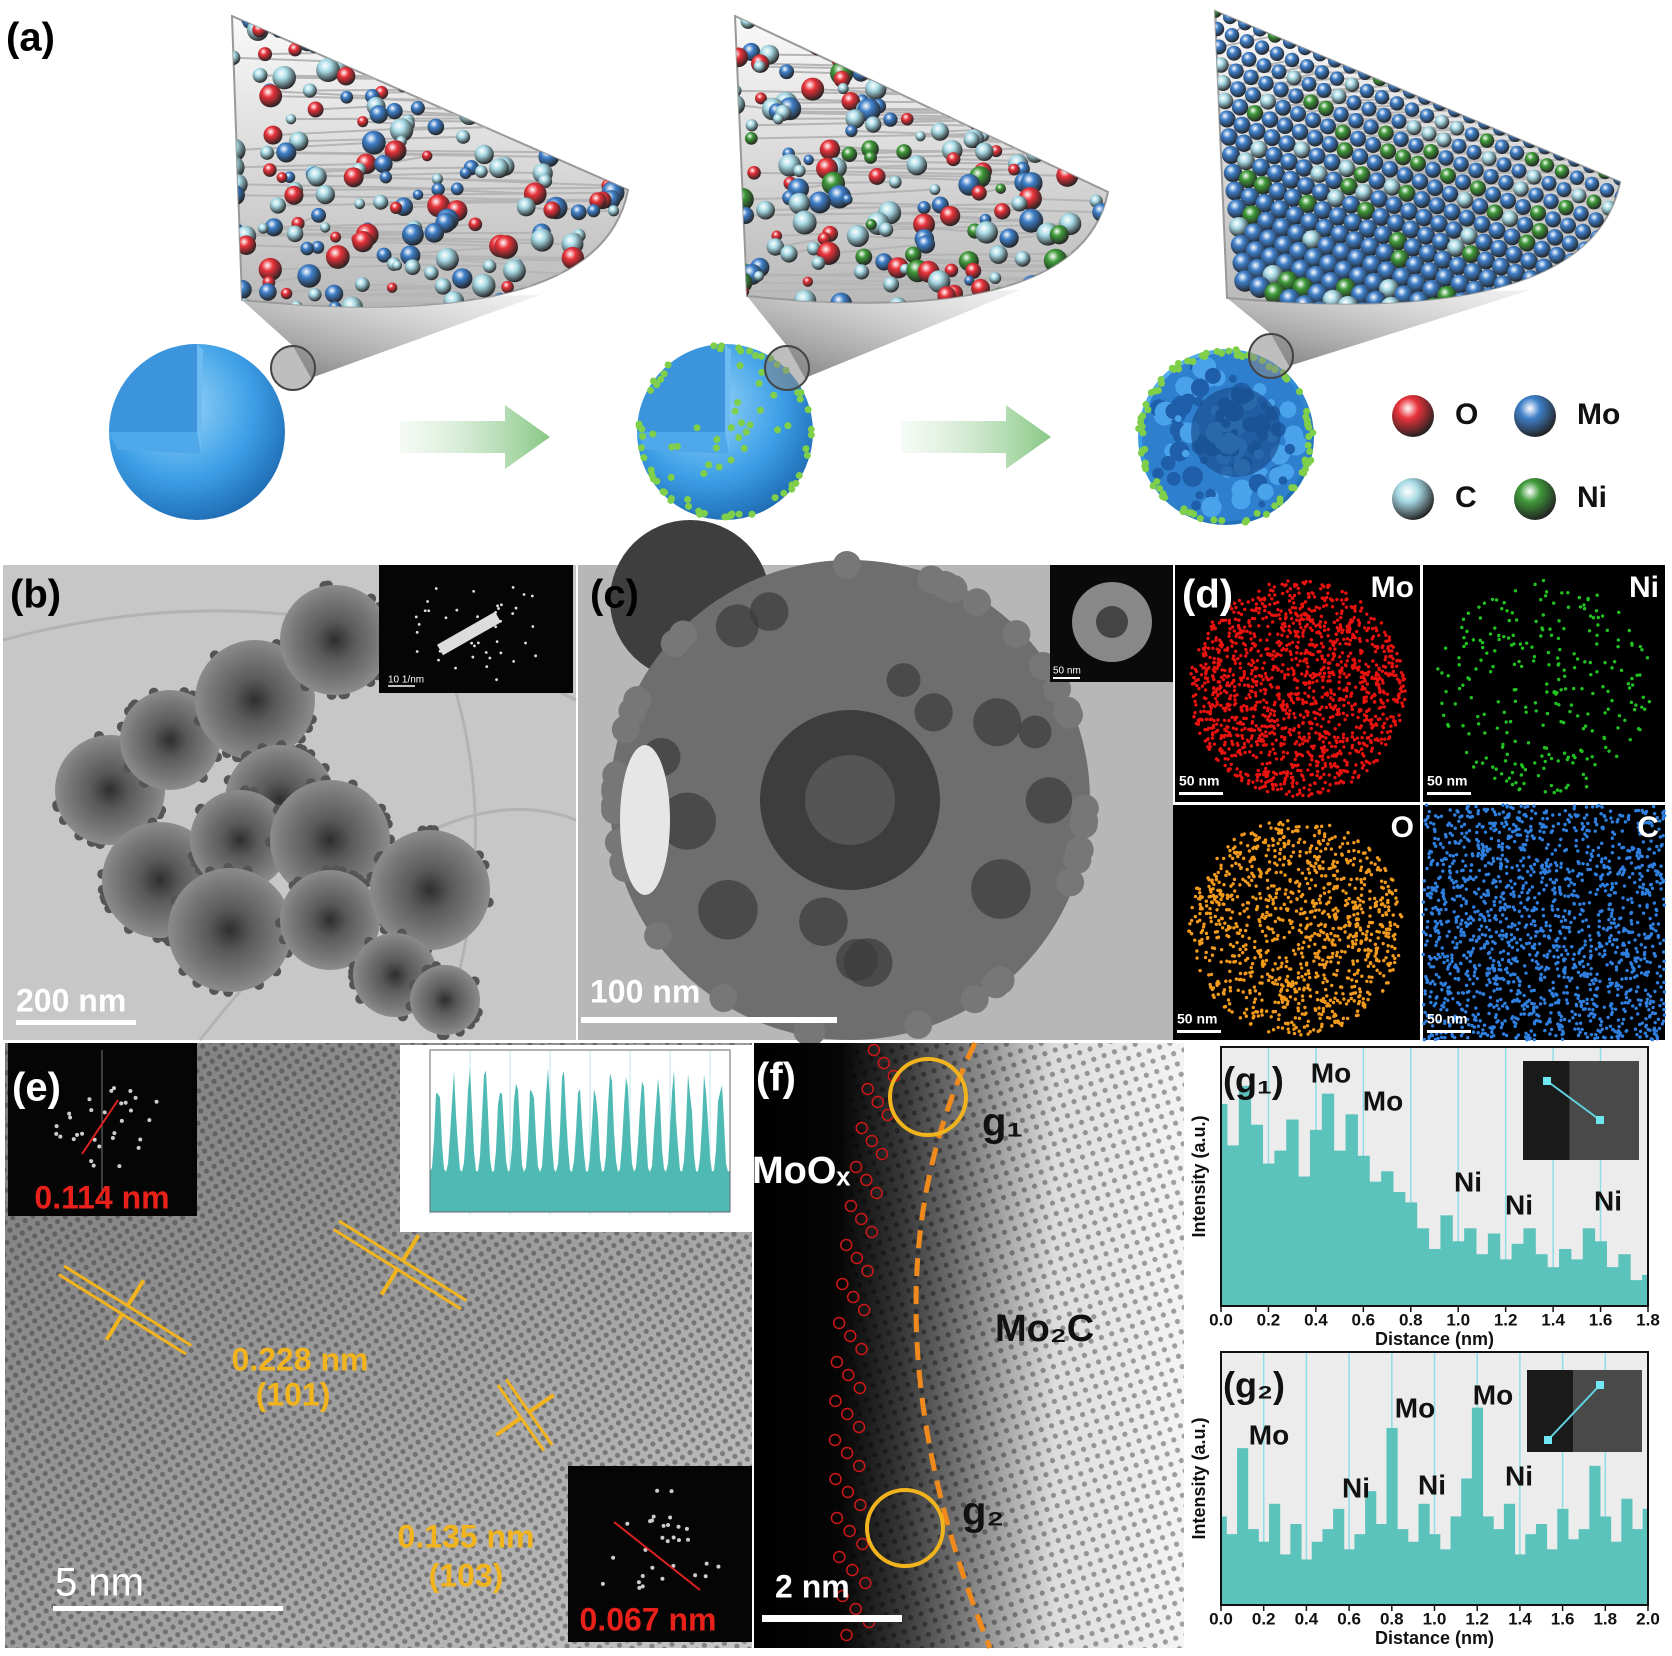  Describe the element at coordinates (1199, 781) in the screenshot. I see `label: 50 nm` at that location.